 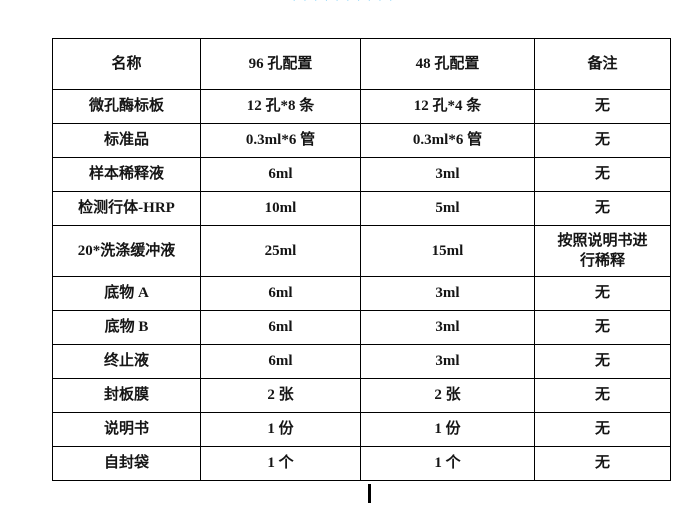 I want to click on cell-remark: 按照说明书进 行稀释, so click(x=602, y=251).